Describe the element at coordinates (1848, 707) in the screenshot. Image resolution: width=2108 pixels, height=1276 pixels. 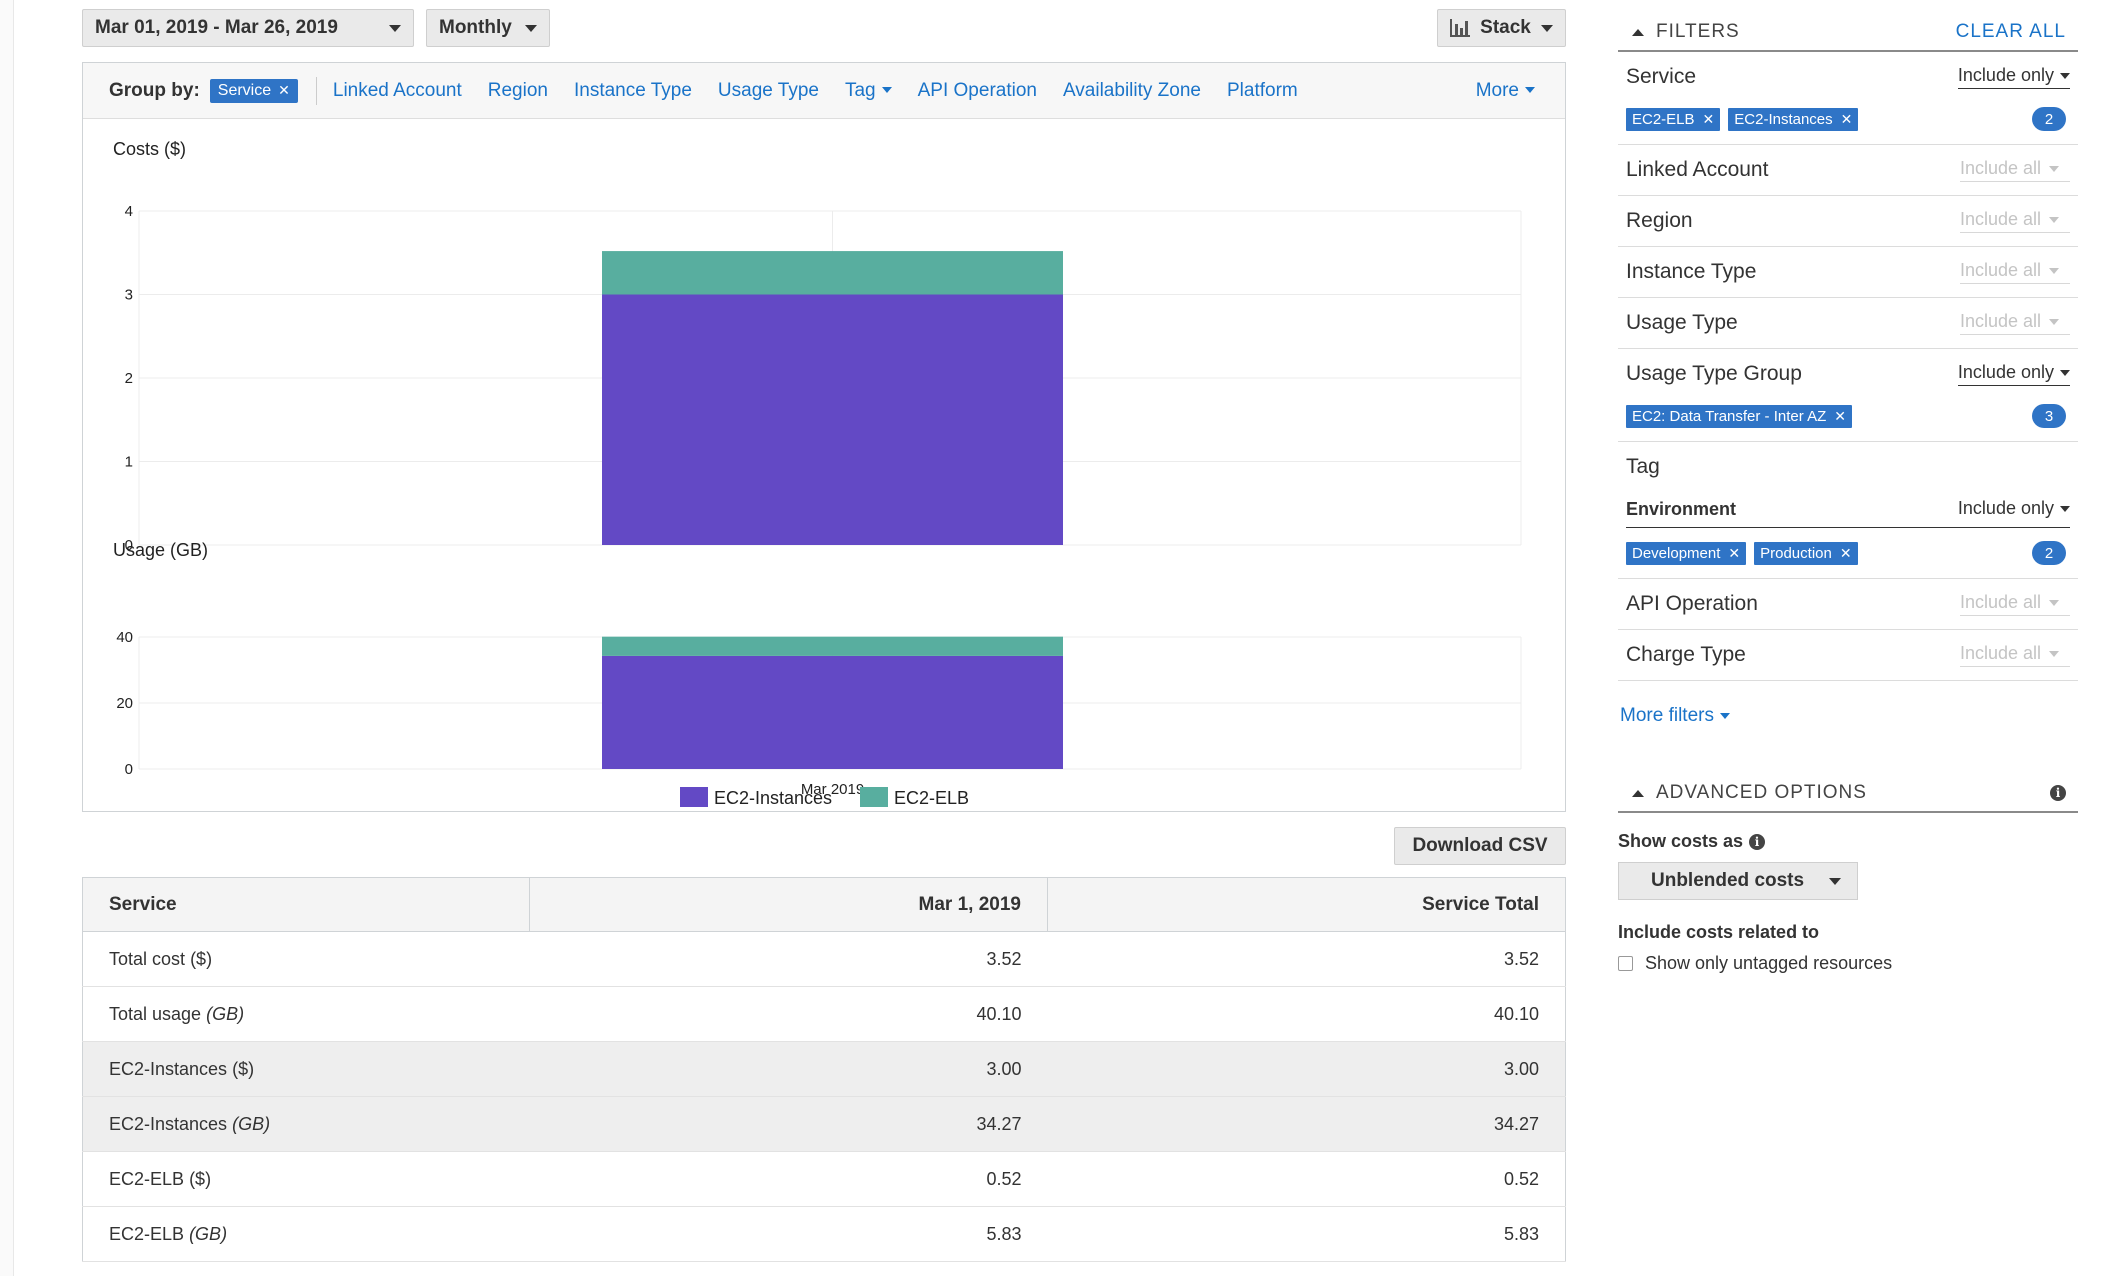
I see `more-filters-link: More filters` at that location.